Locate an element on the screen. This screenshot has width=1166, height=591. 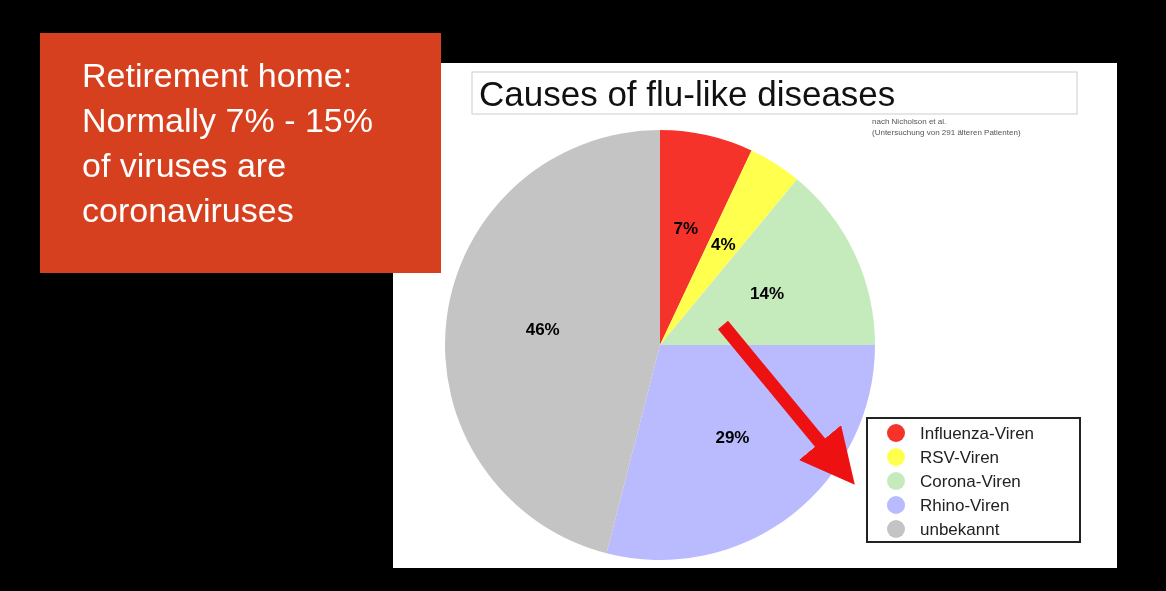
data-label: 7% is located at coordinates (686, 229).